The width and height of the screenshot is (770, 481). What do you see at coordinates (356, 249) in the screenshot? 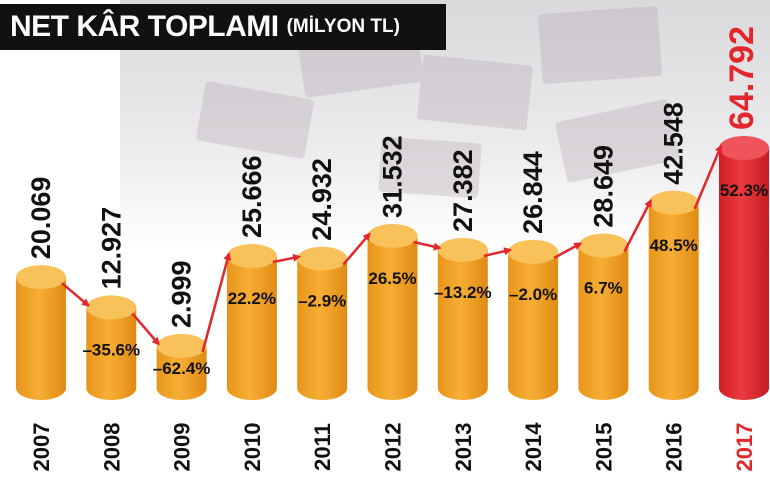
I see `change-arrow-2012` at bounding box center [356, 249].